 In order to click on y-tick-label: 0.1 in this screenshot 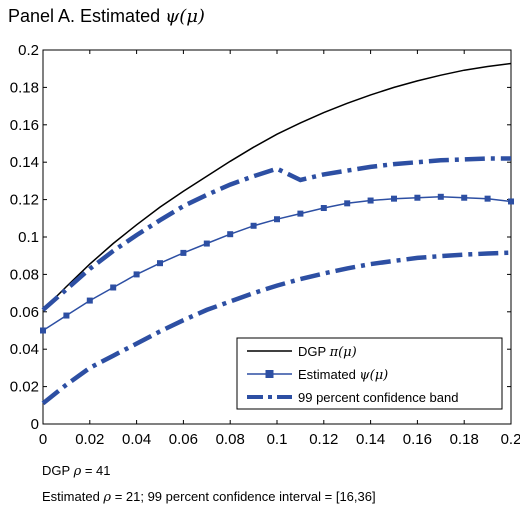, I will do `click(28, 237)`.